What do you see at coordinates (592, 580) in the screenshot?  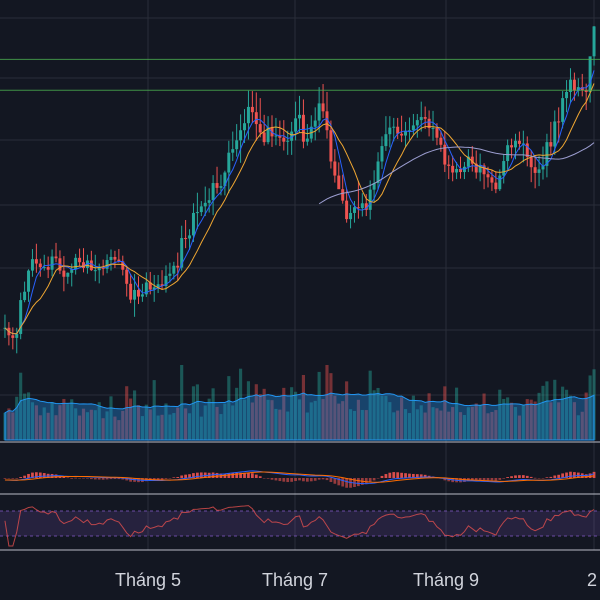 I see `x-tick-label: 2` at bounding box center [592, 580].